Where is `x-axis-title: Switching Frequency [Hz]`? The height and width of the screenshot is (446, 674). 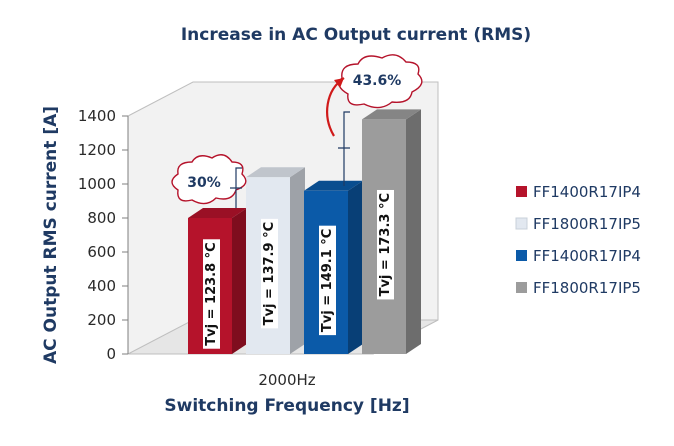
x-axis-title: Switching Frequency [Hz] is located at coordinates (286, 406).